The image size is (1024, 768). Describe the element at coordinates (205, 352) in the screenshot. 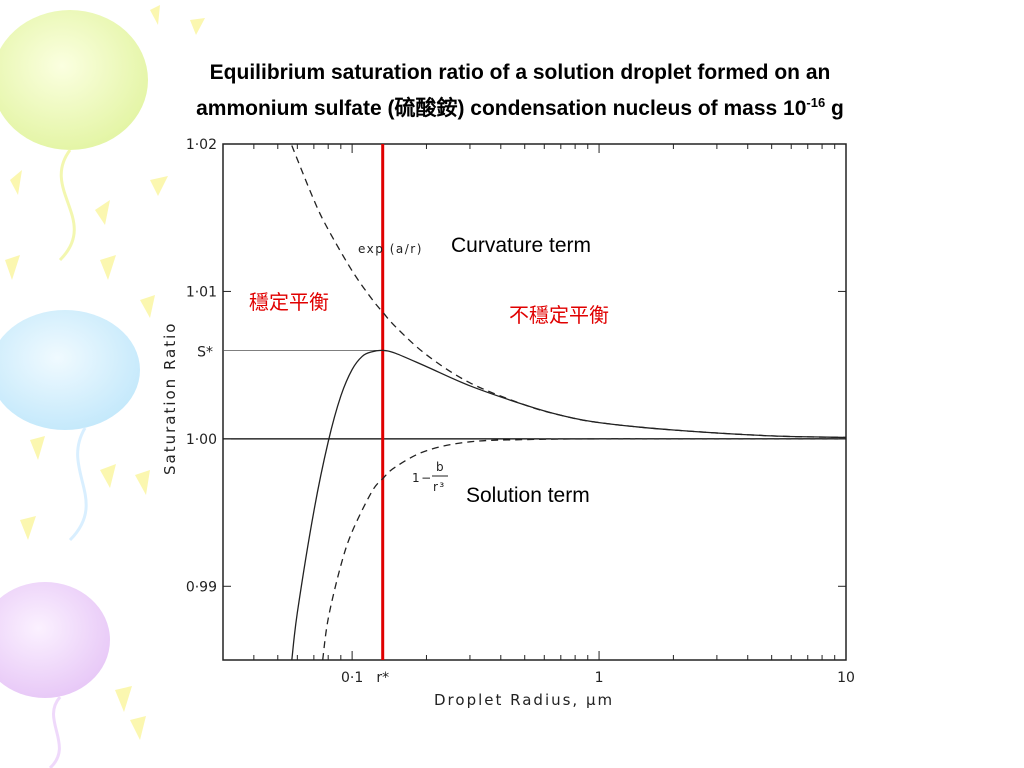

I see `s-star-label: S*` at that location.